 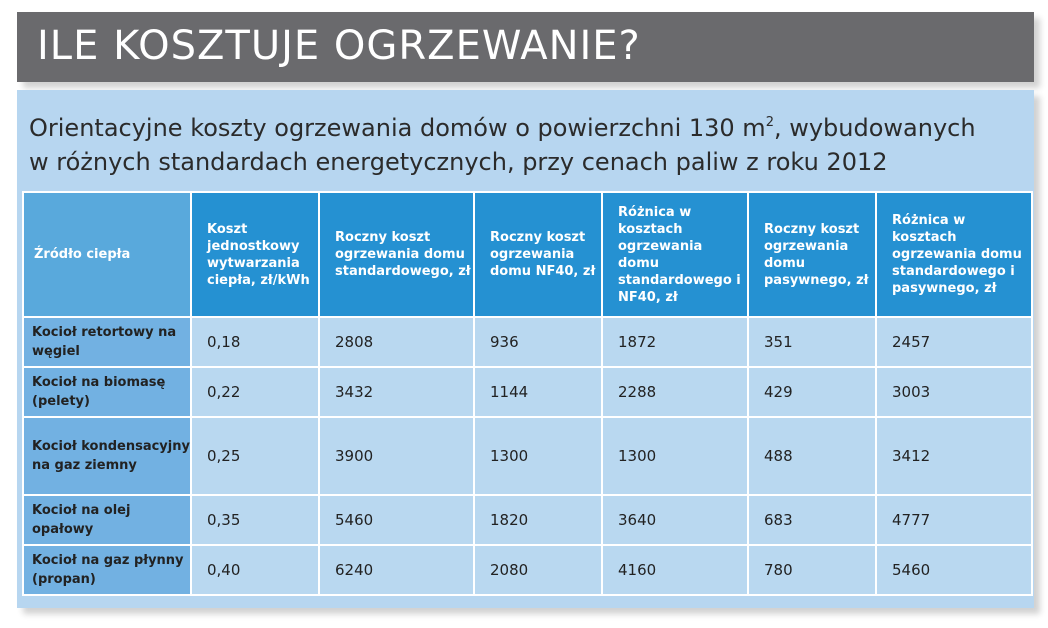 What do you see at coordinates (954, 520) in the screenshot?
I see `diff-passive-cell: 4777` at bounding box center [954, 520].